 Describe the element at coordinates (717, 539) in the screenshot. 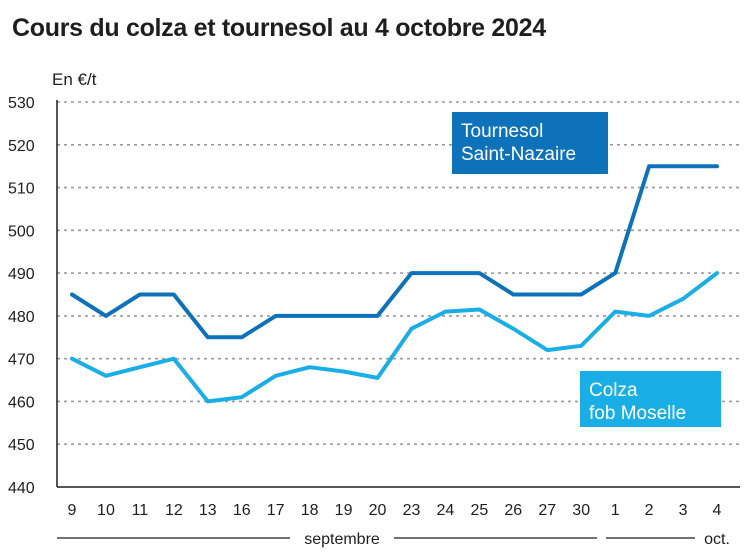

I see `month-label-oct: oct.` at that location.